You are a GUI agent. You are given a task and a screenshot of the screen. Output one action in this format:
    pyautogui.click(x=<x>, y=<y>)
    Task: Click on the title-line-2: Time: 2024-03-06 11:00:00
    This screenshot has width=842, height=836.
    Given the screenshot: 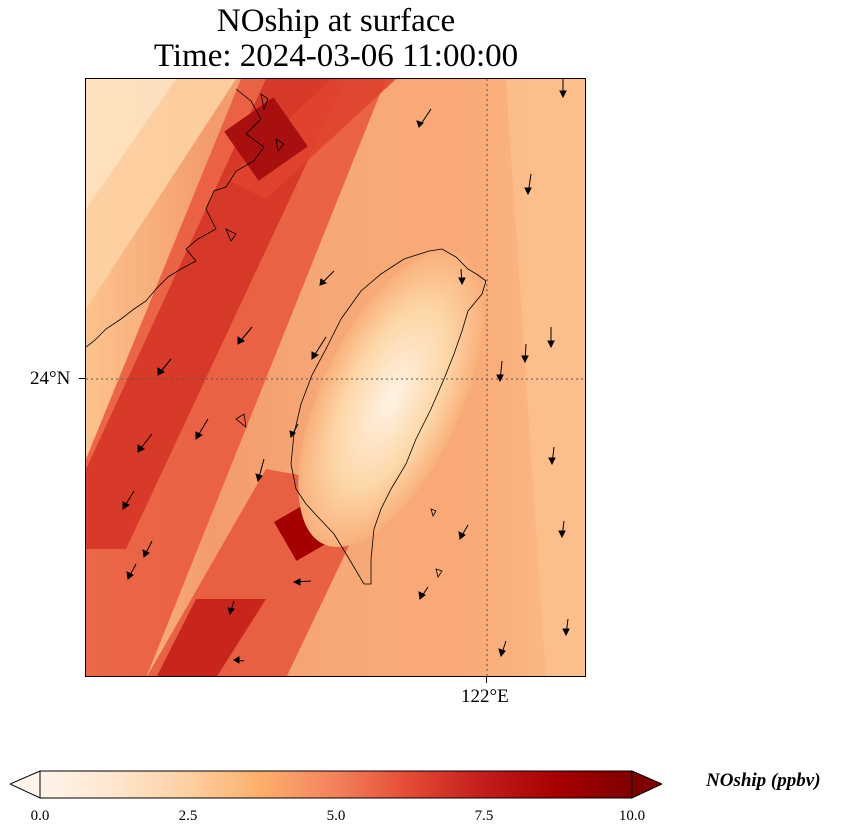 What is the action you would take?
    pyautogui.click(x=336, y=56)
    